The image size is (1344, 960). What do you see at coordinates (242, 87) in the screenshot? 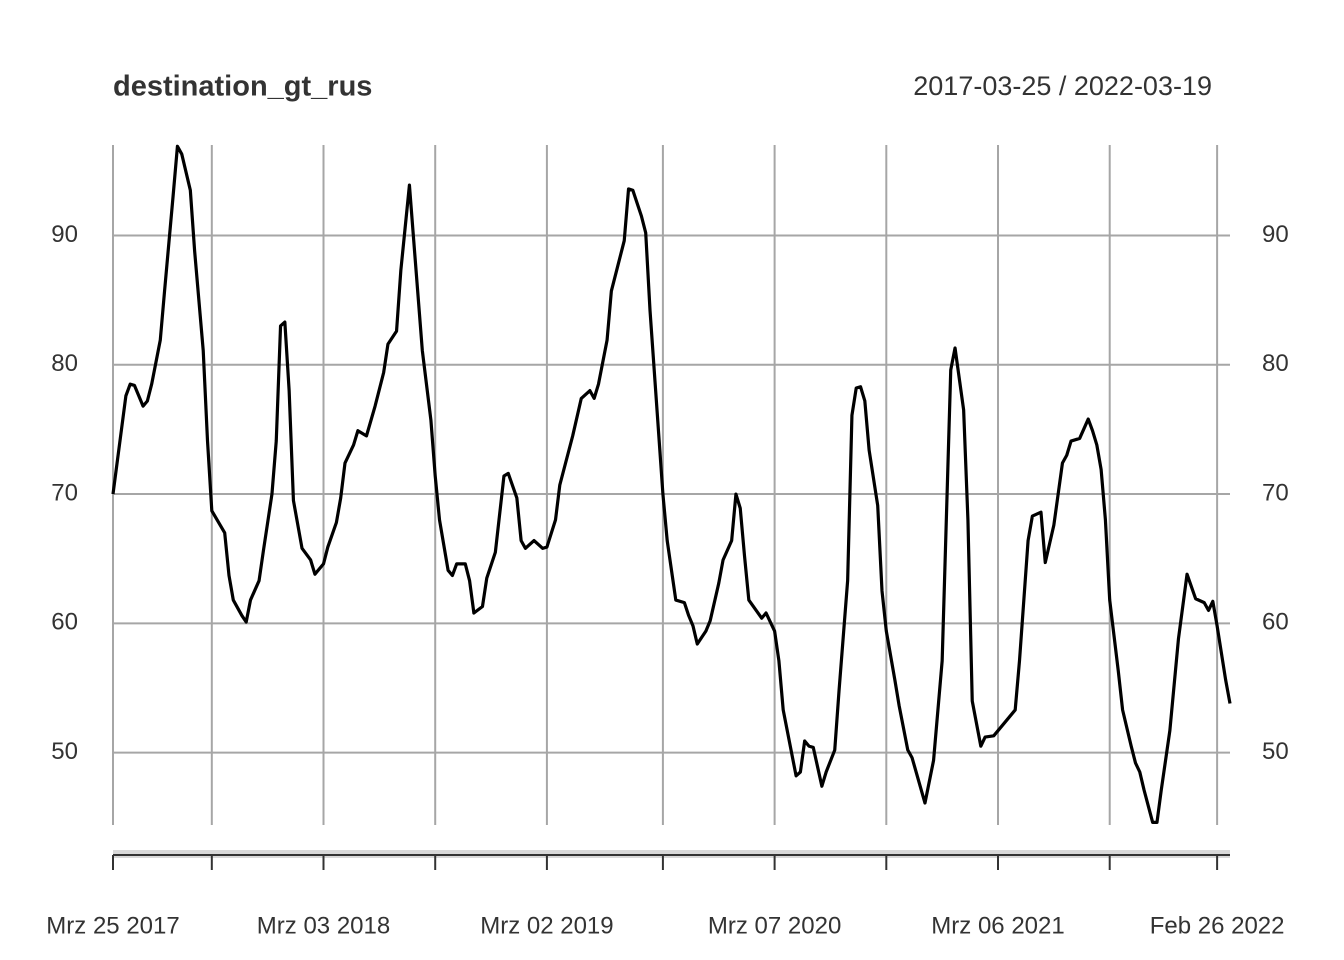
I see `chart-title: destination_gt_rus` at bounding box center [242, 87].